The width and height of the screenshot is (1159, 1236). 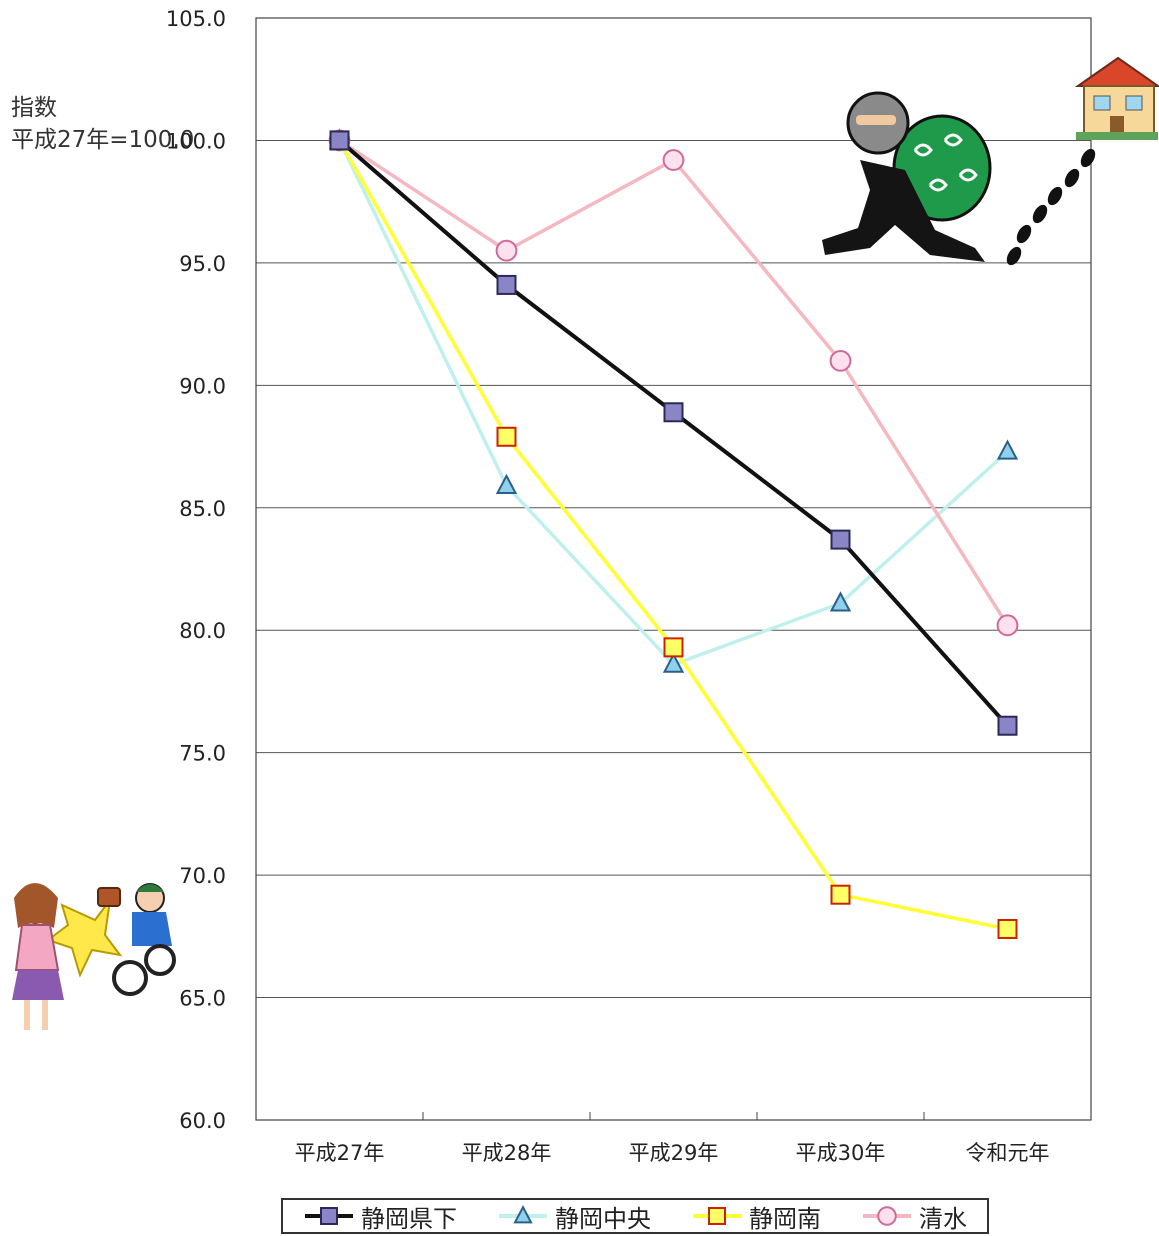 What do you see at coordinates (673, 662) in the screenshot?
I see `marker-s2-p3` at bounding box center [673, 662].